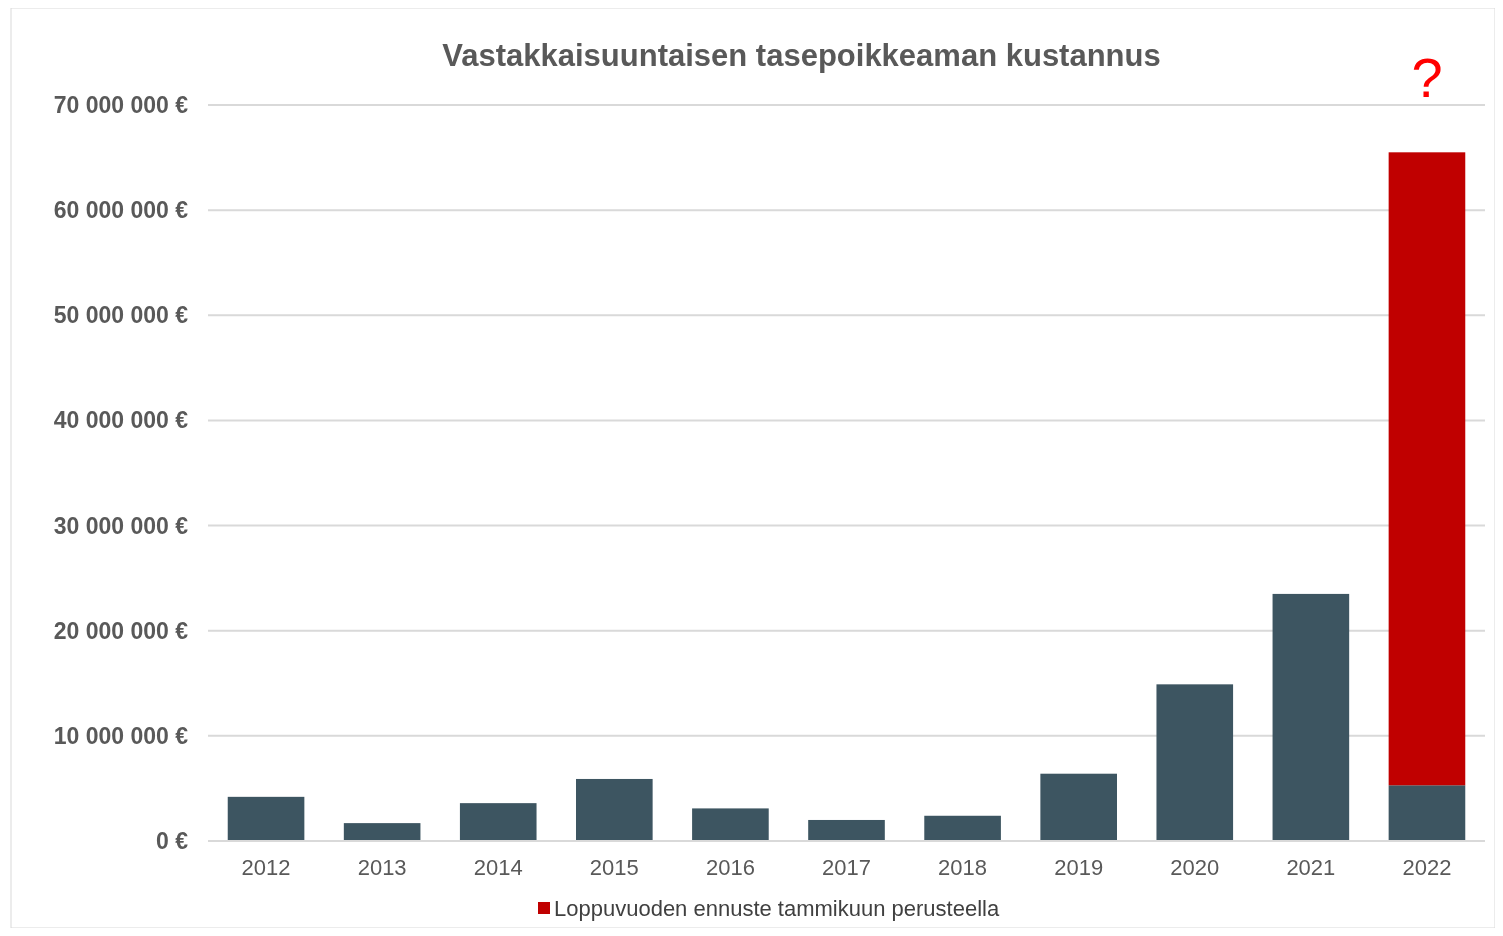 The width and height of the screenshot is (1503, 936). What do you see at coordinates (121, 420) in the screenshot?
I see `y-tick-label: 40 000 000 €` at bounding box center [121, 420].